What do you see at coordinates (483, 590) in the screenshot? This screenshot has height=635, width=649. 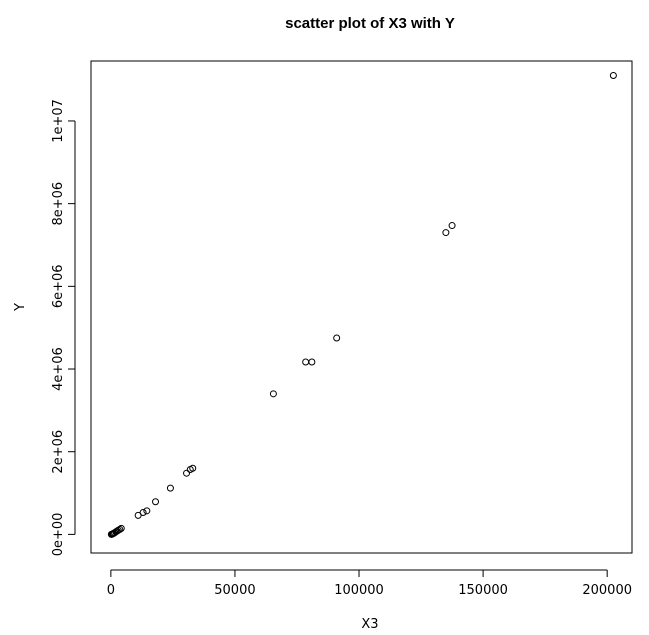 I see `x-tick-label: 150000` at bounding box center [483, 590].